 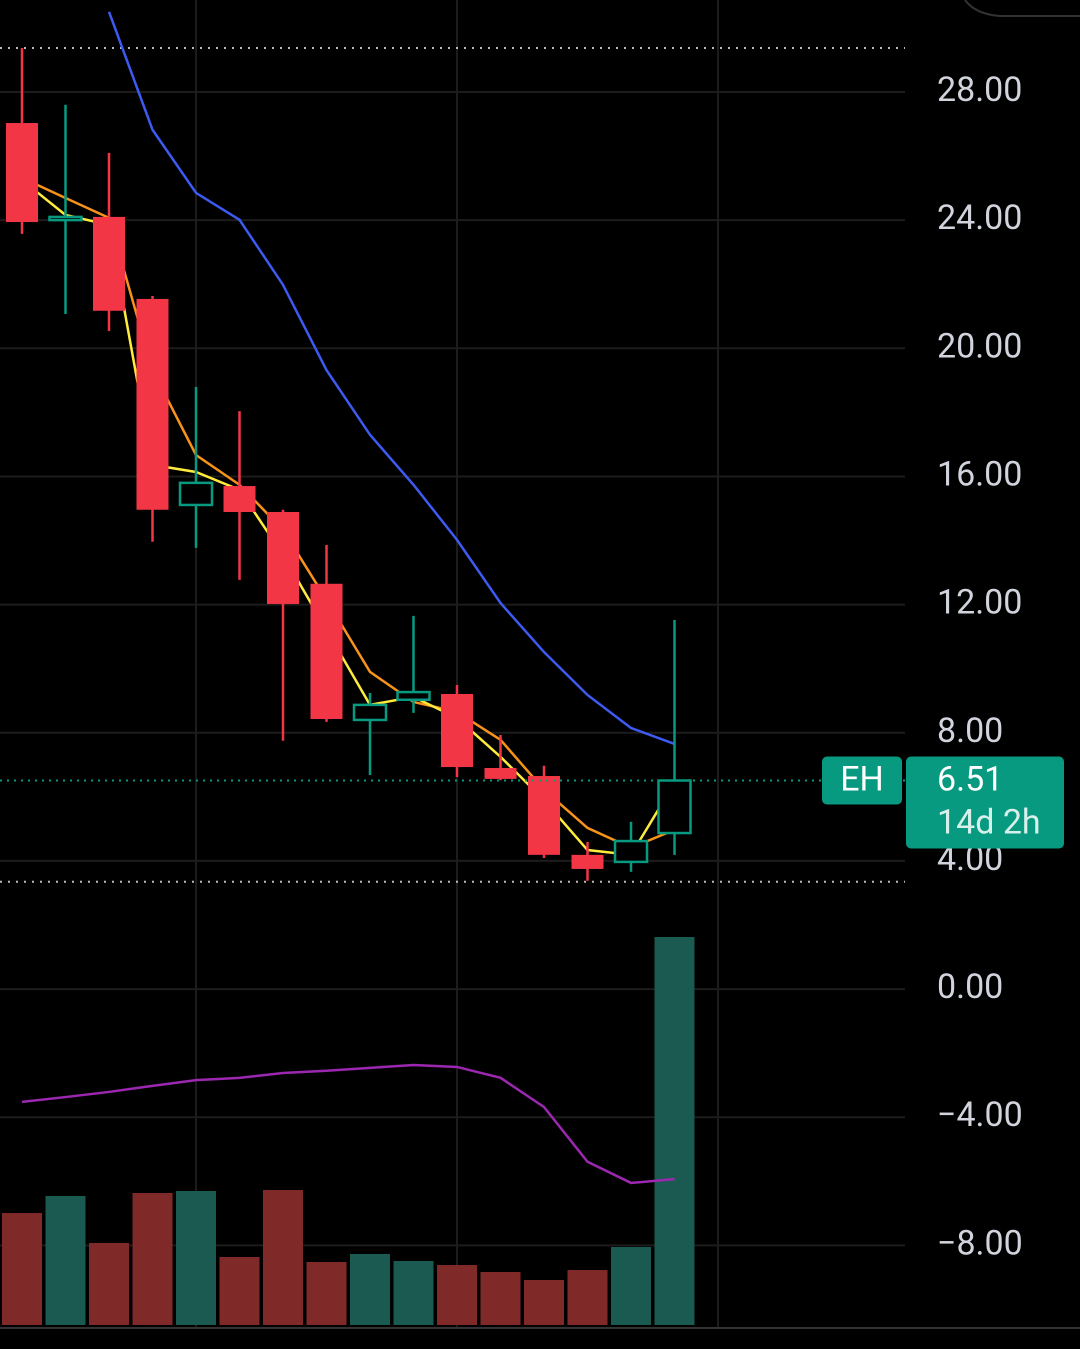 I want to click on y-tick-label: 28.00, so click(x=979, y=90).